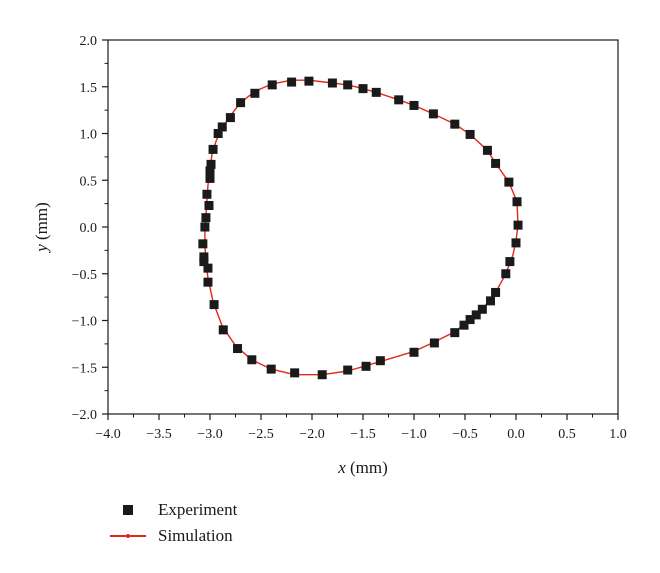  Describe the element at coordinates (41, 228) in the screenshot. I see `y-axis-title: y (mm)` at that location.